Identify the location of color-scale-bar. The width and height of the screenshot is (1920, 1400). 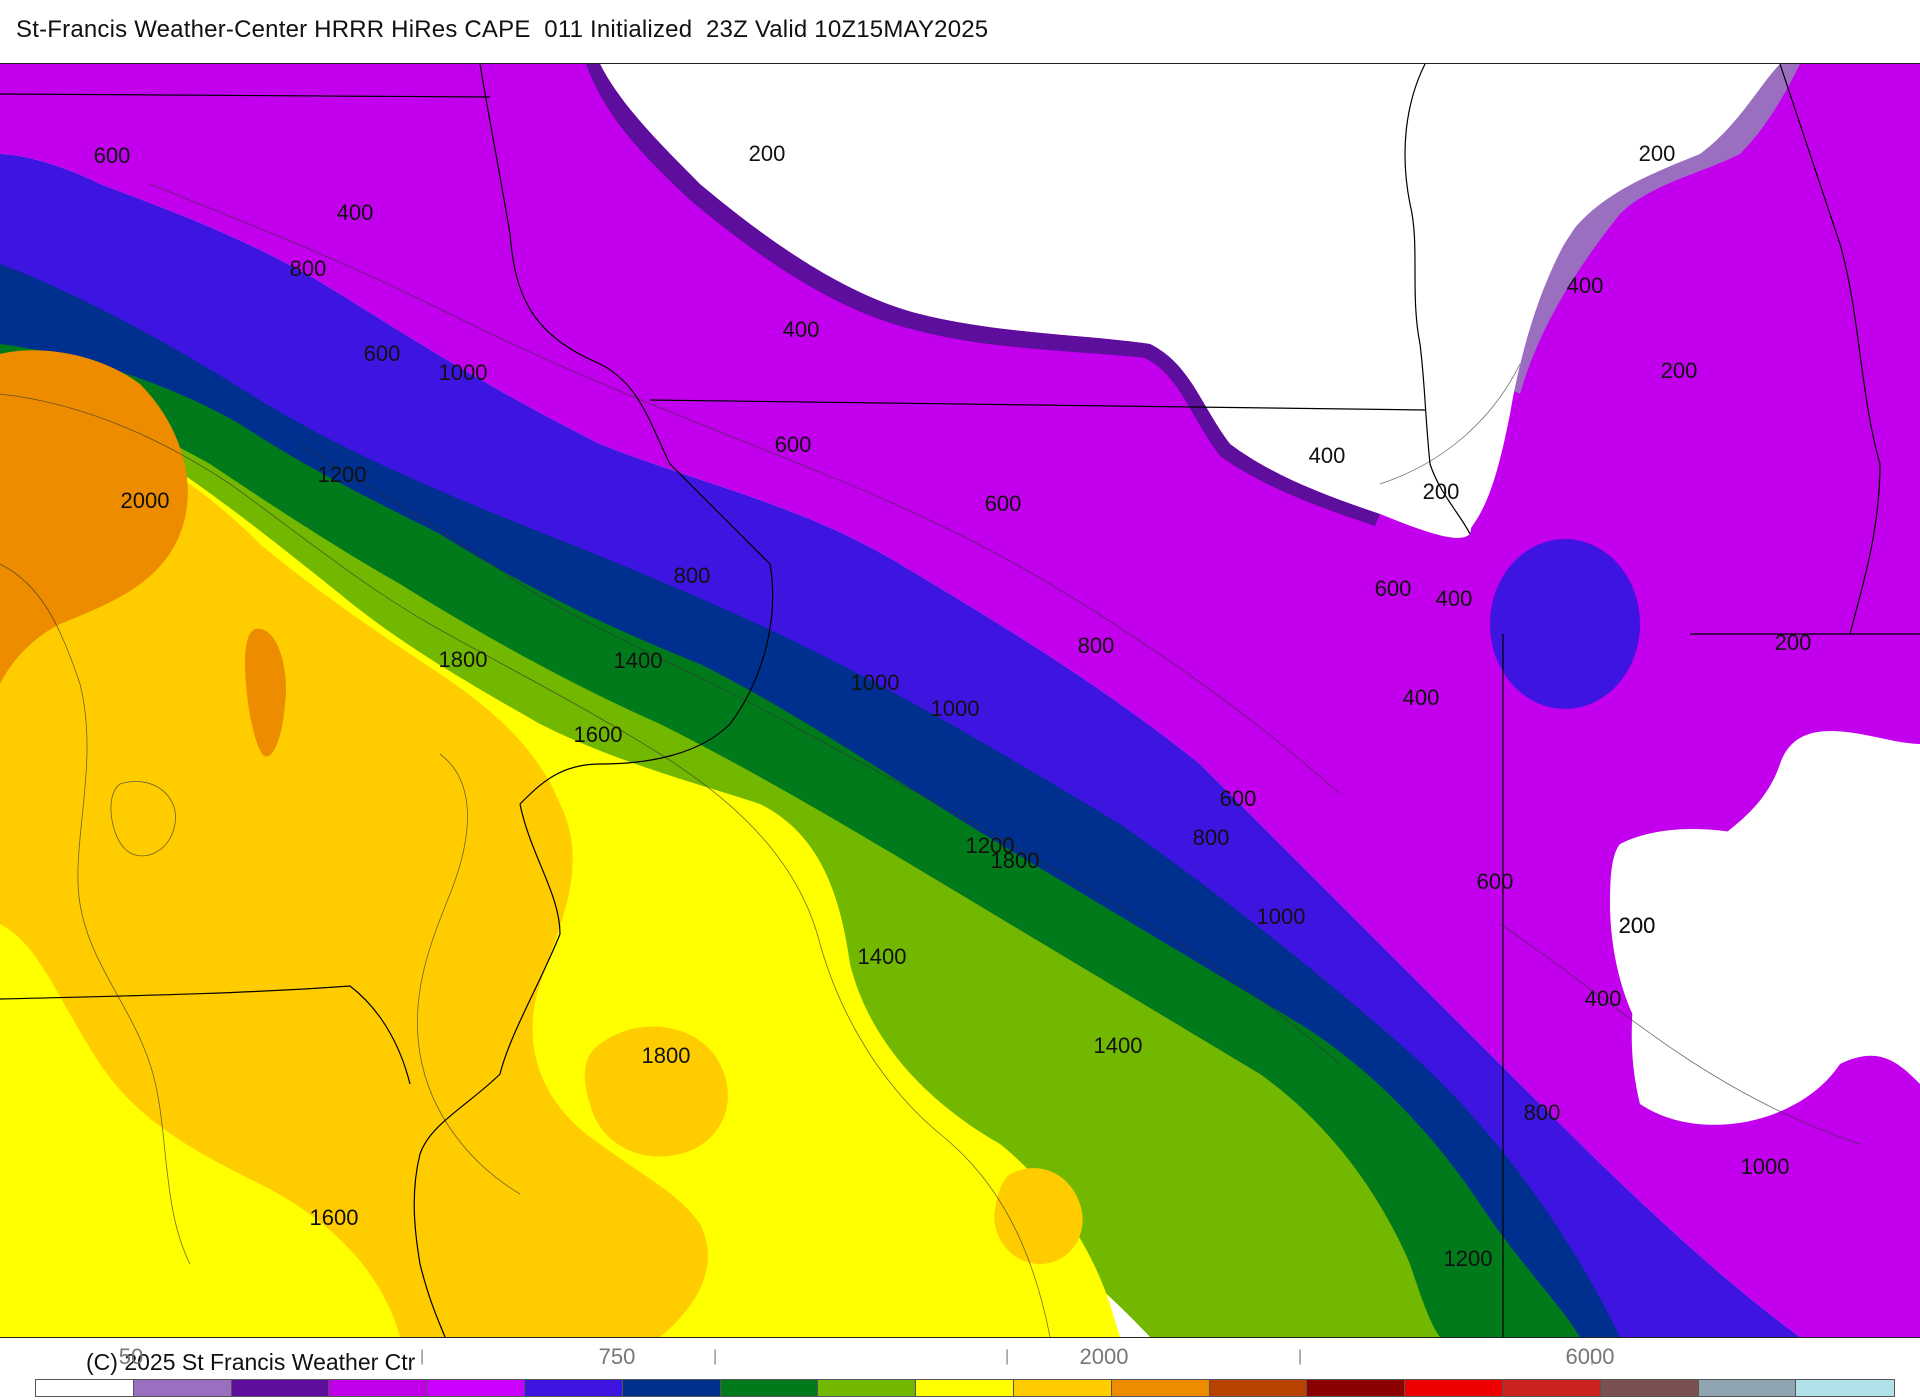
(965, 1388).